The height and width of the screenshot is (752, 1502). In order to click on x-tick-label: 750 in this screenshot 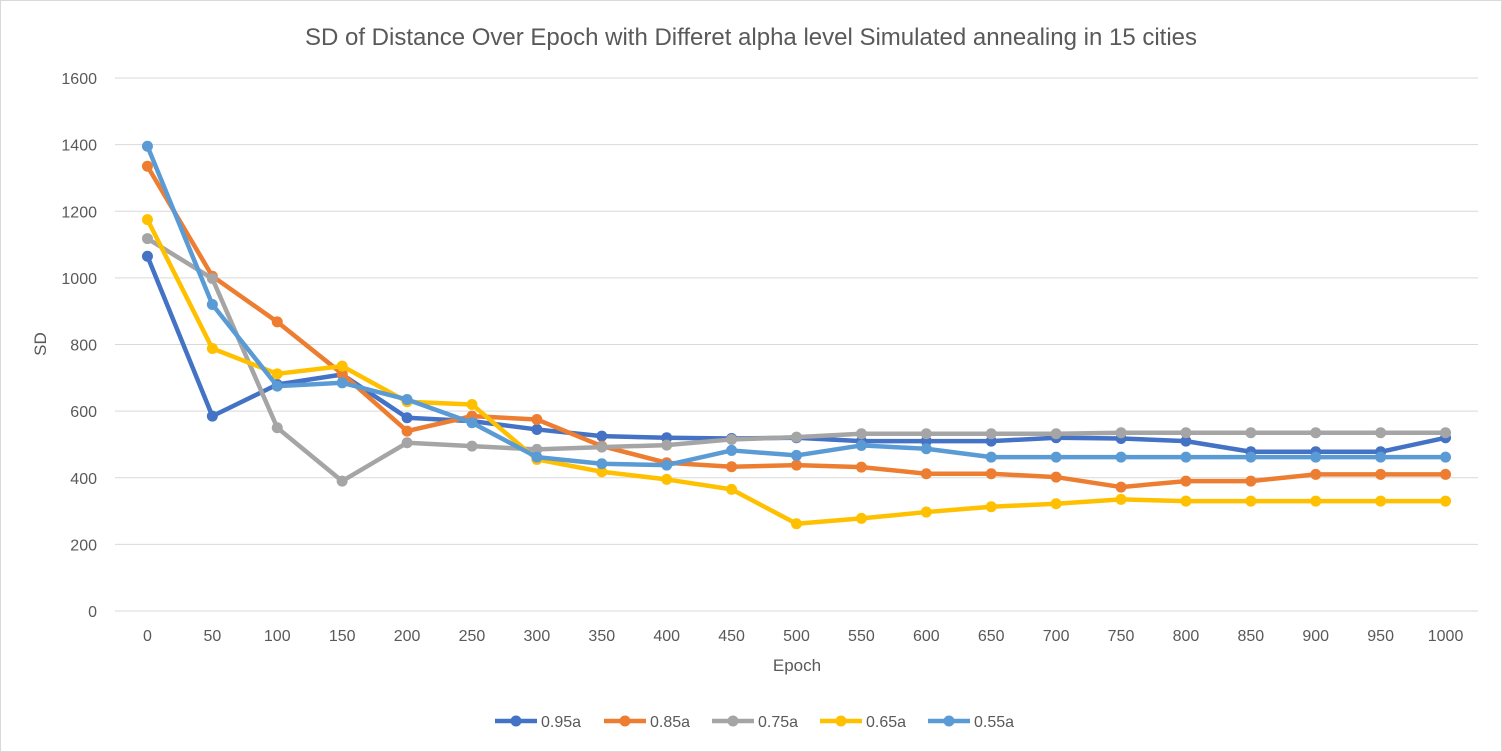, I will do `click(1121, 636)`.